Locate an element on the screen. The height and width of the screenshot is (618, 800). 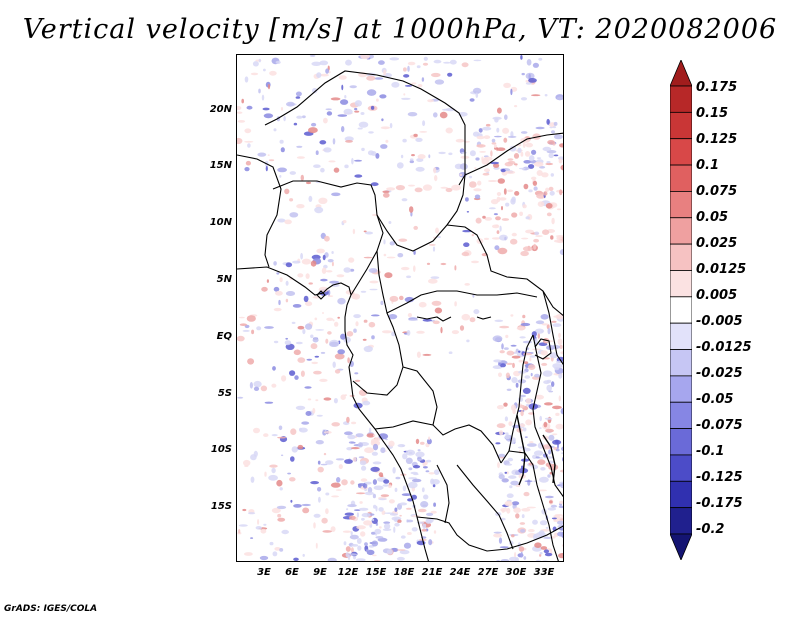
colorbar-label: 0.025 is located at coordinates (717, 243).